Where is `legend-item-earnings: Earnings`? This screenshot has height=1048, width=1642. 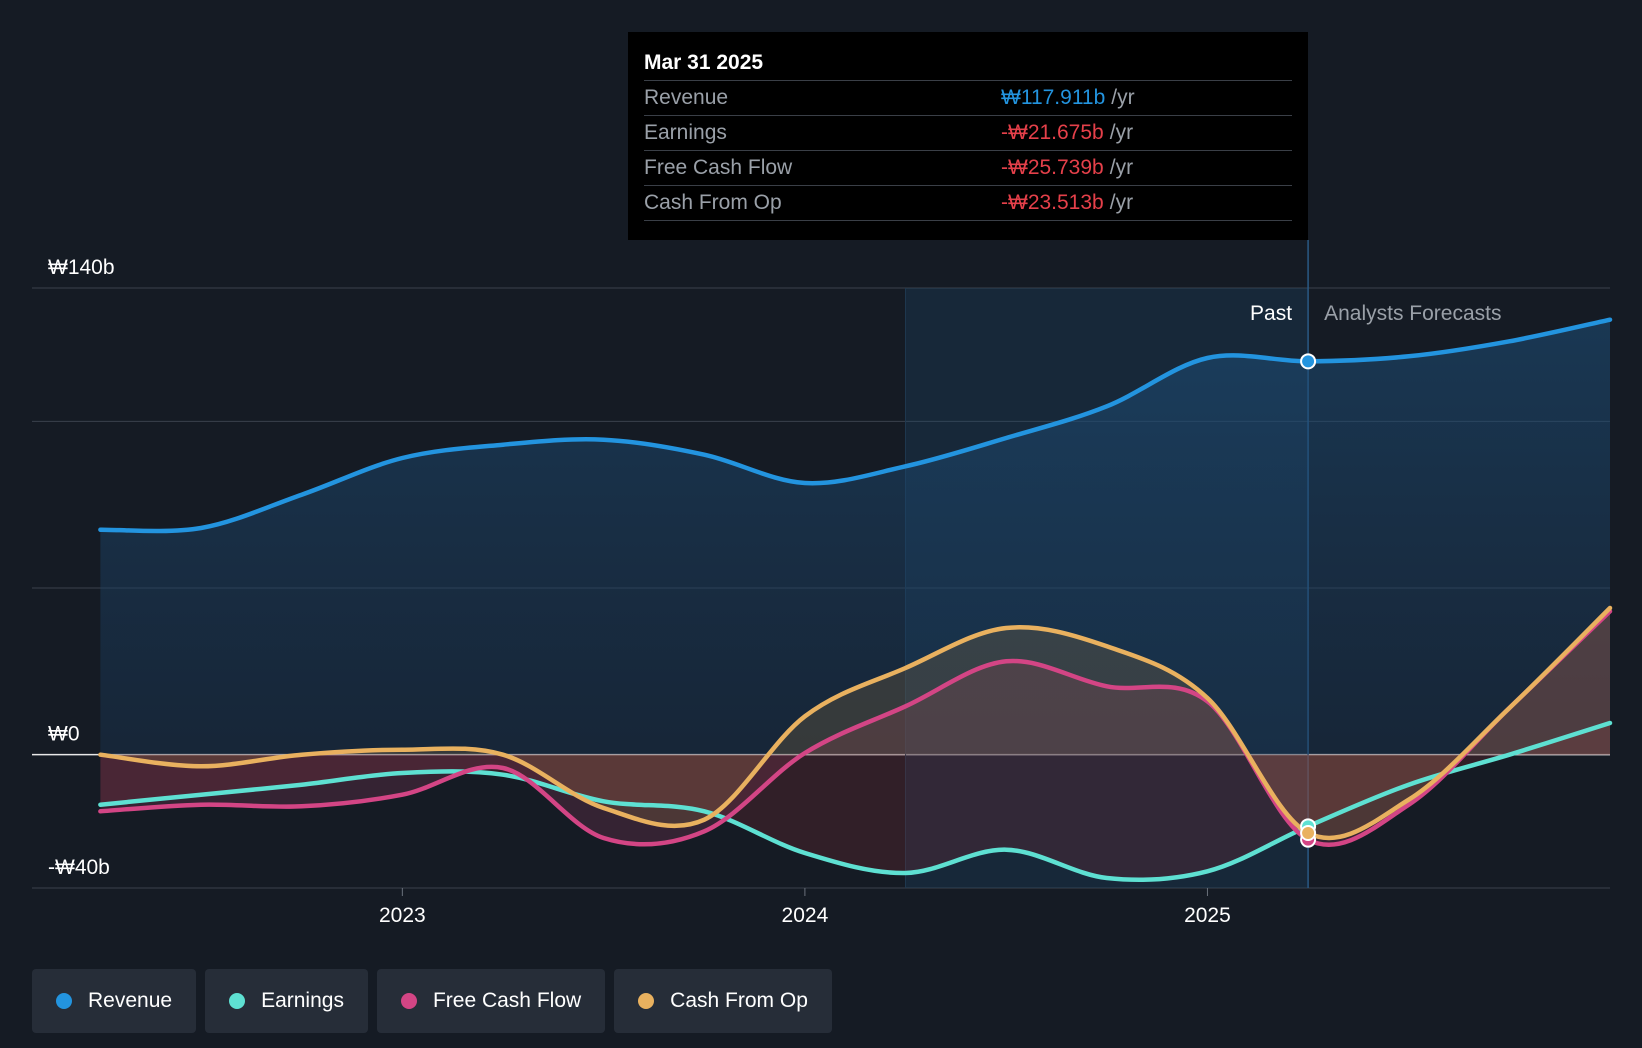 legend-item-earnings: Earnings is located at coordinates (286, 1001).